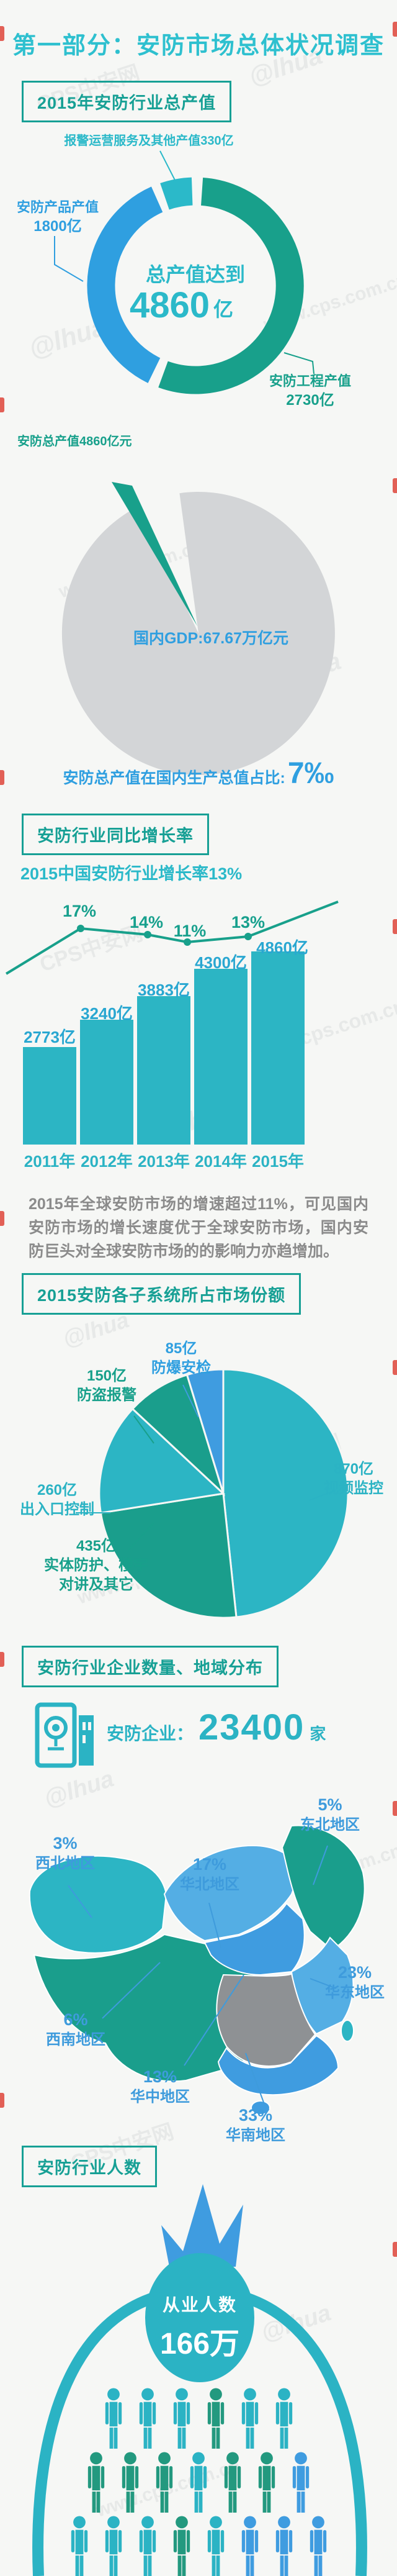  What do you see at coordinates (131, 873) in the screenshot?
I see `growth-subtitle: 2015中国安防行业增长率13%` at bounding box center [131, 873].